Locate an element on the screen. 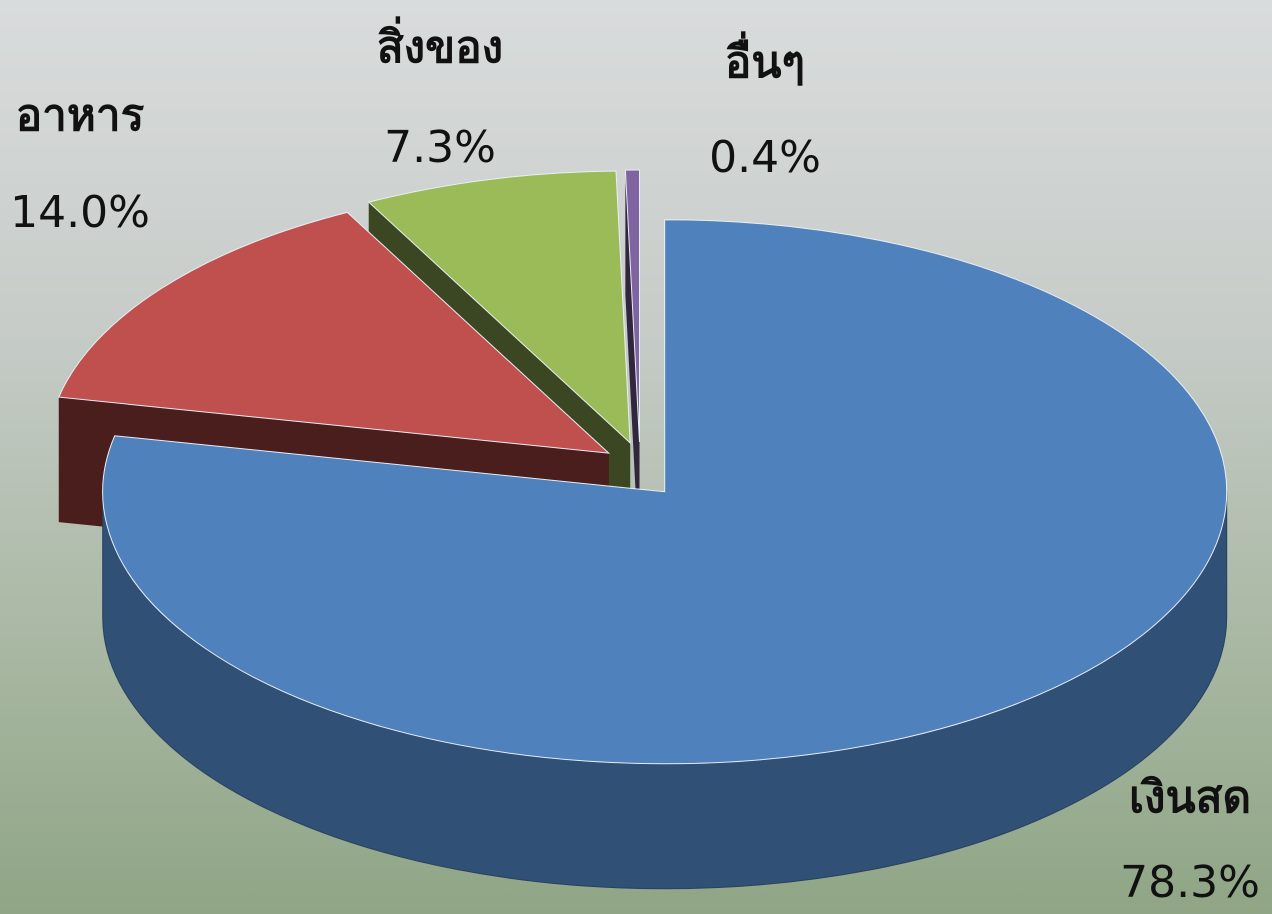 The width and height of the screenshot is (1272, 914). slice-label: อาหาร is located at coordinates (80, 115).